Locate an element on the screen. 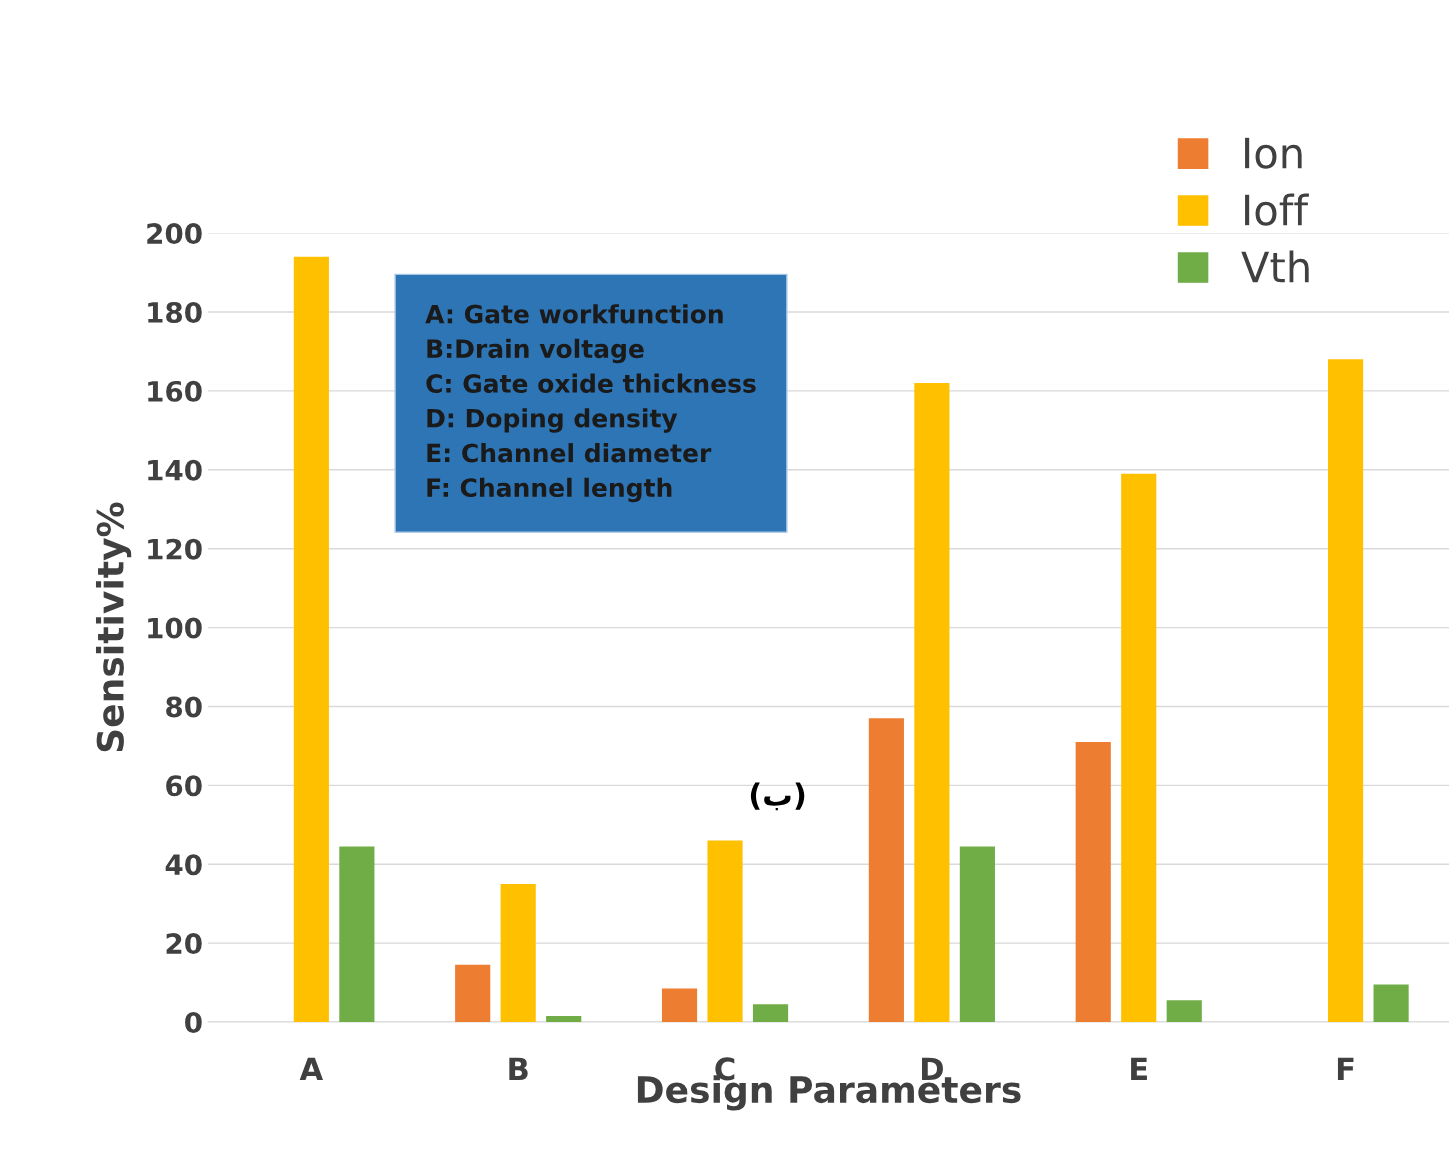 This screenshot has height=1153, width=1449. x-tick-label: E is located at coordinates (1139, 1068).